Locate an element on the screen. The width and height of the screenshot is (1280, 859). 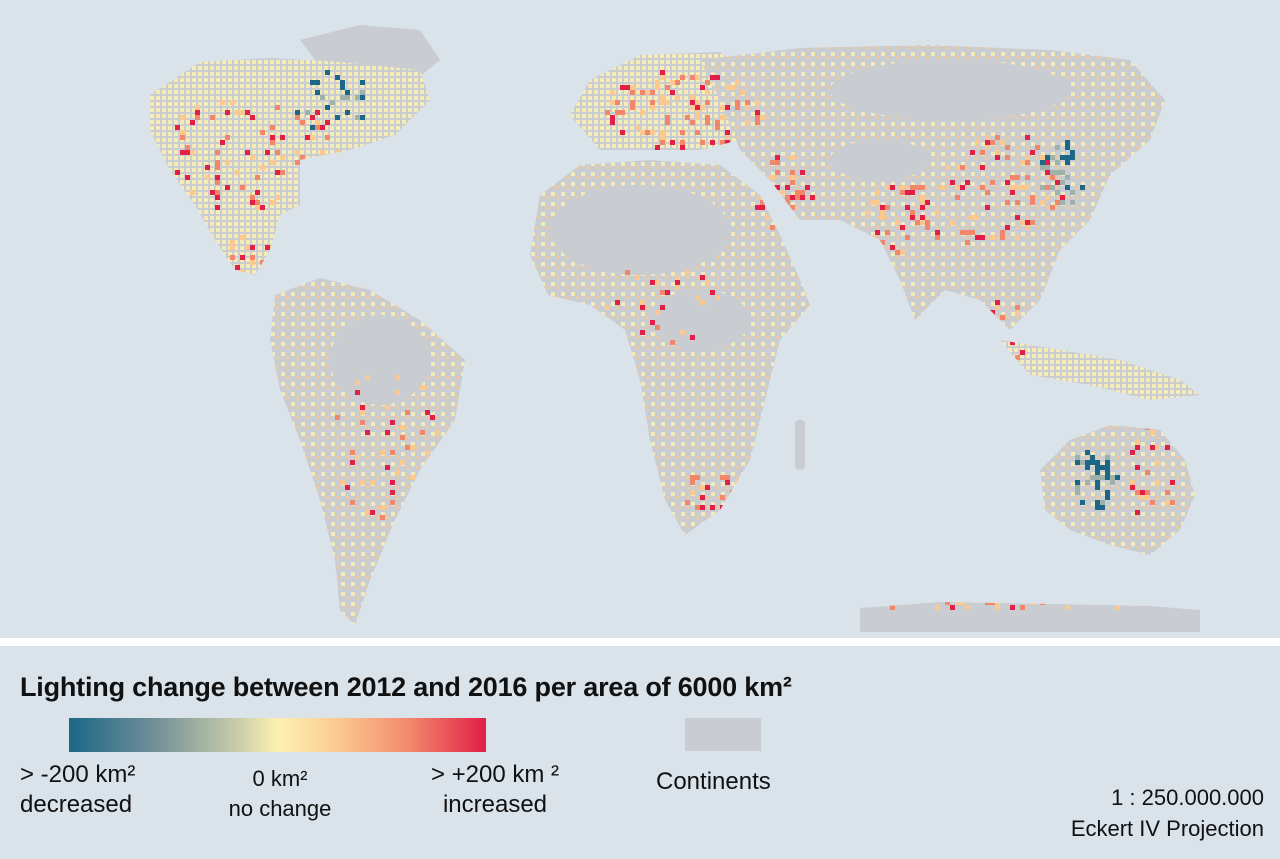
scale-max-value: > +200 km ² is located at coordinates (495, 774).